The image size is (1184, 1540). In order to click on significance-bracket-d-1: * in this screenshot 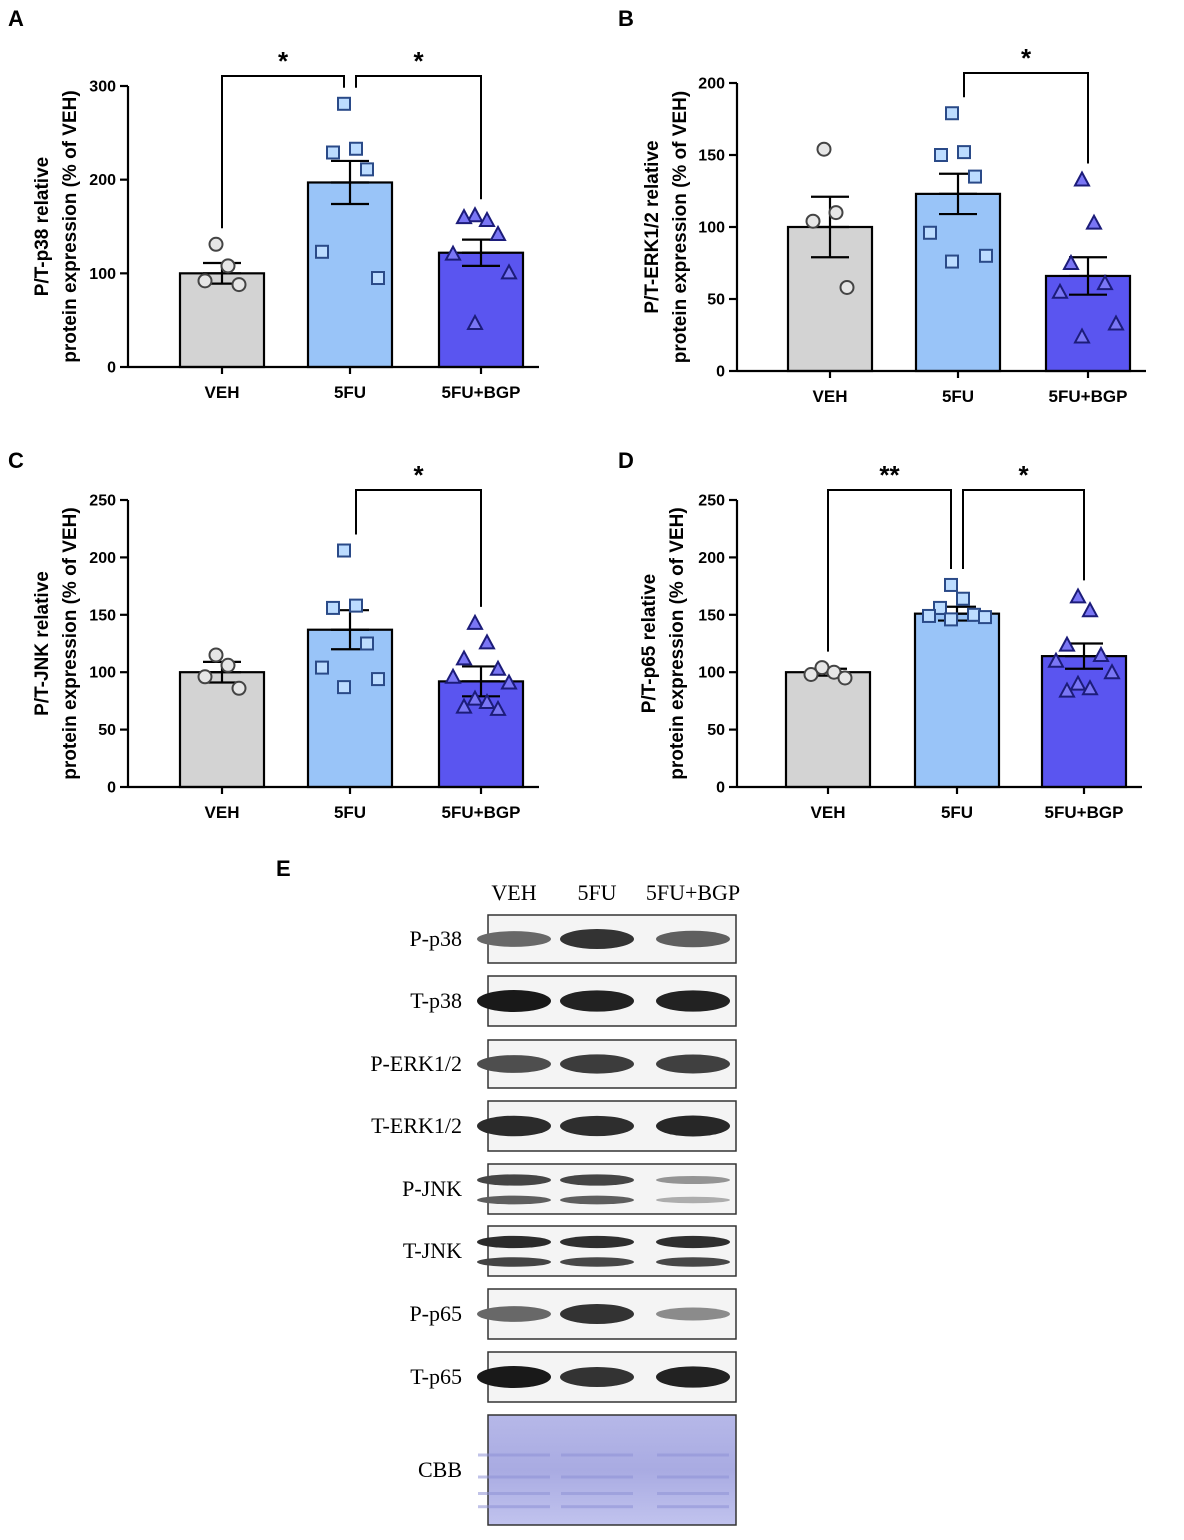, I will do `click(1023, 520)`.